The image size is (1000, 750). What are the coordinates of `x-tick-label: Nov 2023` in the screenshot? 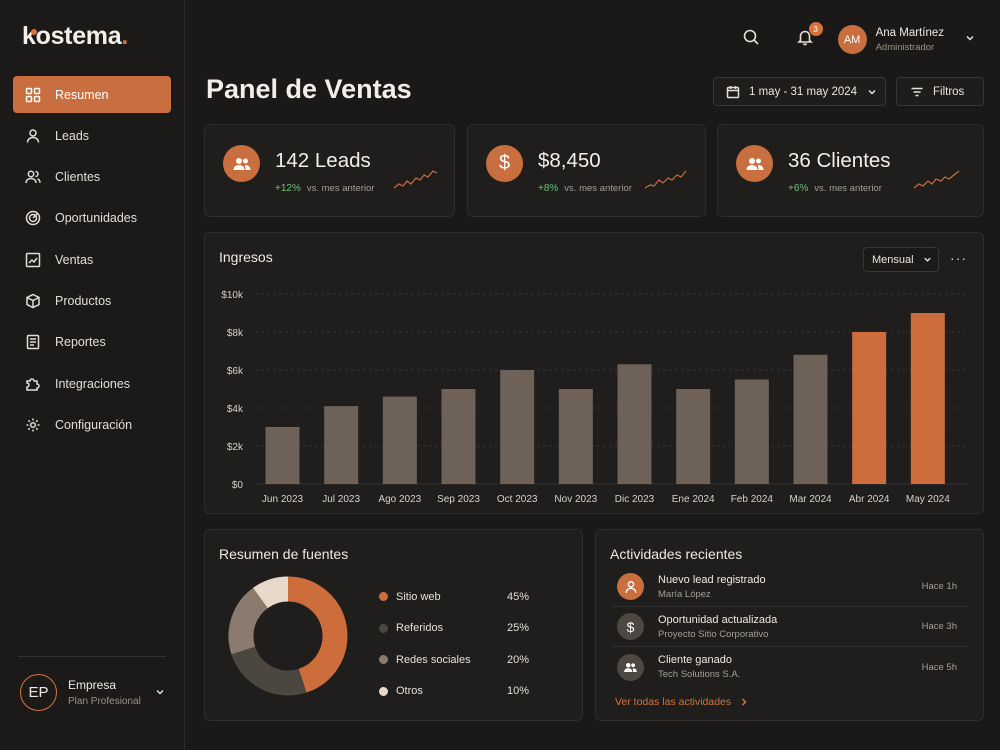 It's located at (575, 499).